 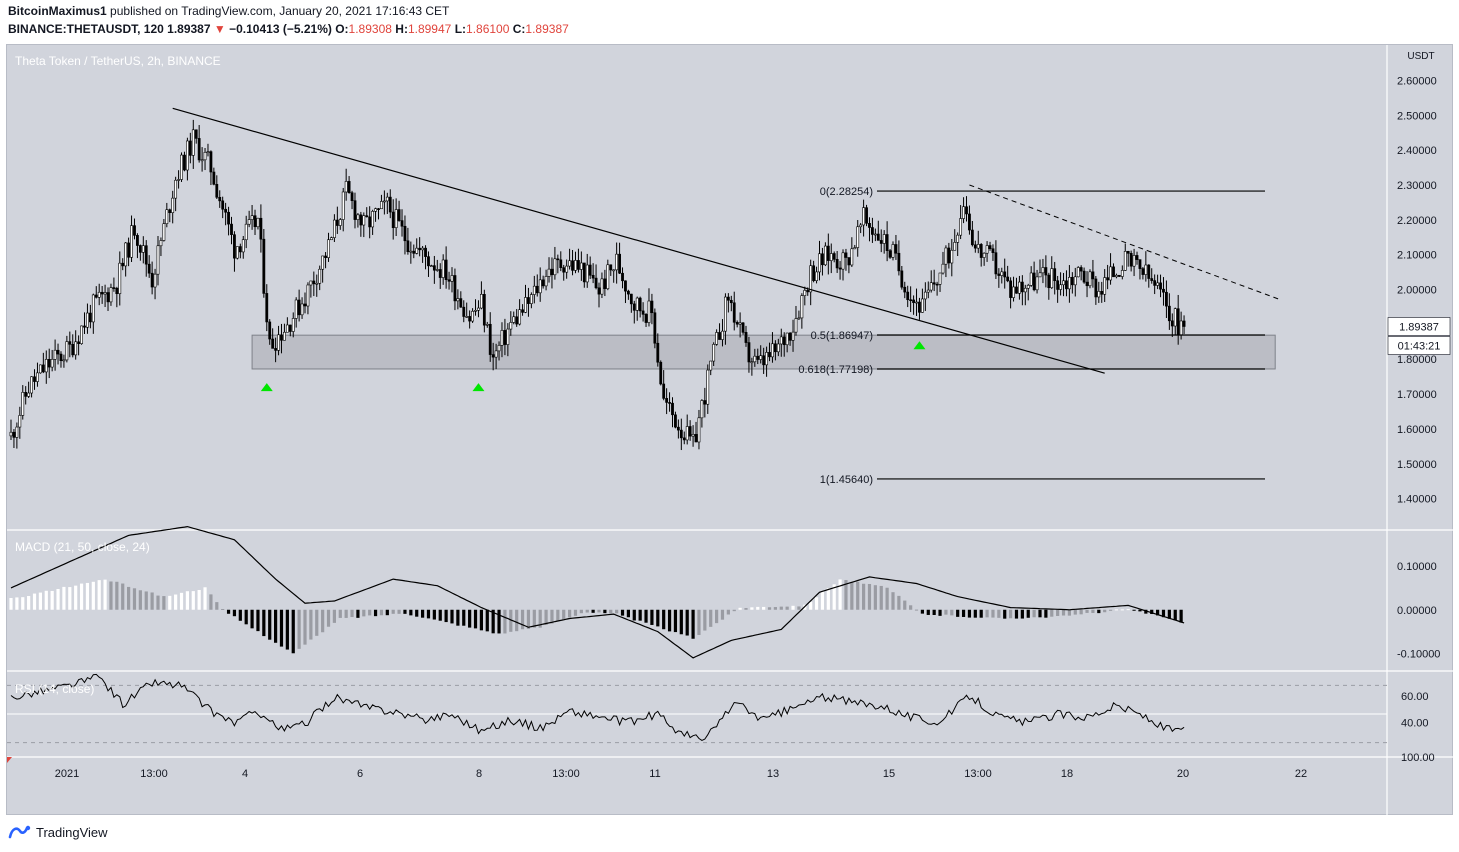 What do you see at coordinates (58, 832) in the screenshot?
I see `tradingview-logo: TradingView` at bounding box center [58, 832].